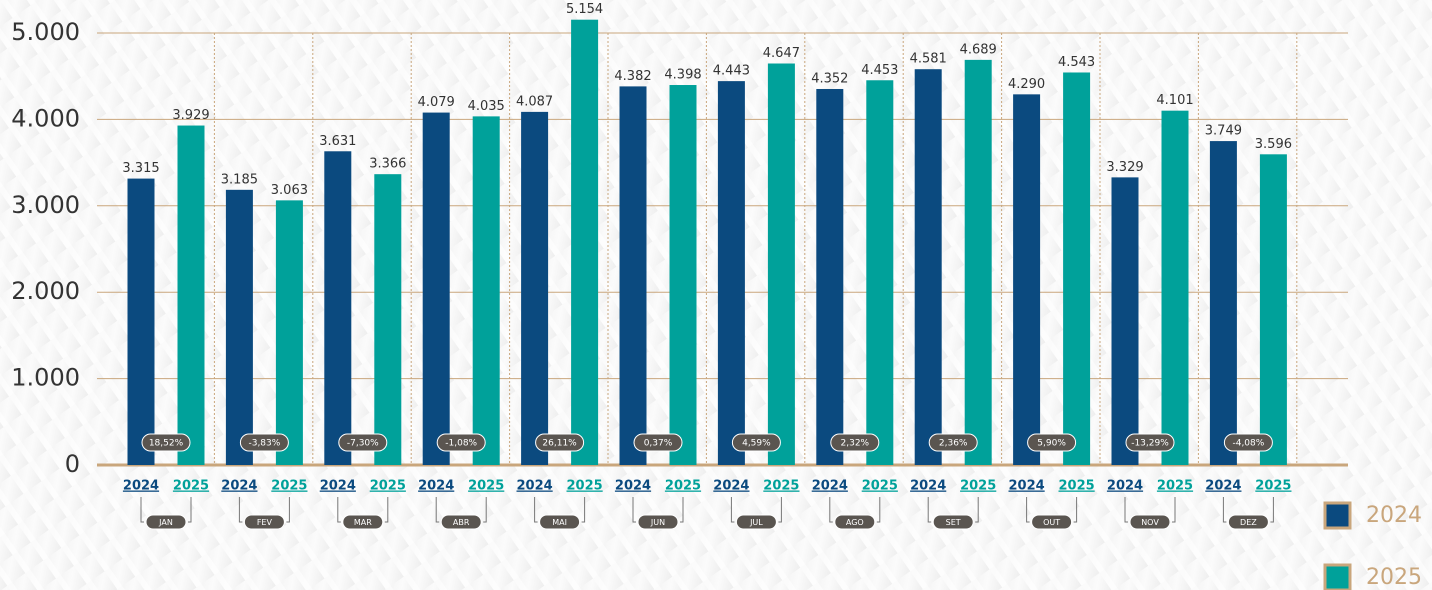 The image size is (1432, 590). What do you see at coordinates (72, 464) in the screenshot?
I see `y-tick-label: 0` at bounding box center [72, 464].